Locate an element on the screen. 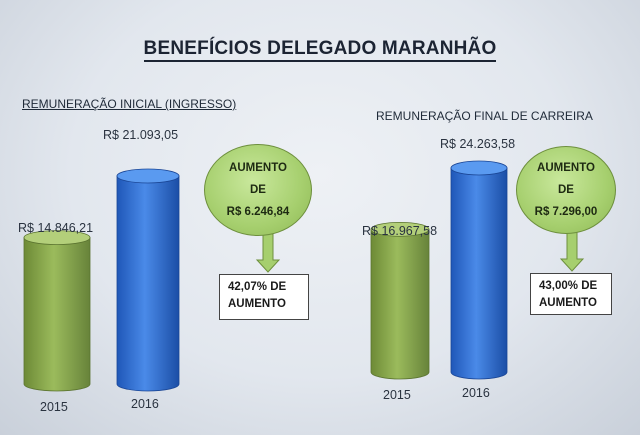 This screenshot has height=435, width=640. chart-1-bubble-line-1: AUMENTO is located at coordinates (258, 168).